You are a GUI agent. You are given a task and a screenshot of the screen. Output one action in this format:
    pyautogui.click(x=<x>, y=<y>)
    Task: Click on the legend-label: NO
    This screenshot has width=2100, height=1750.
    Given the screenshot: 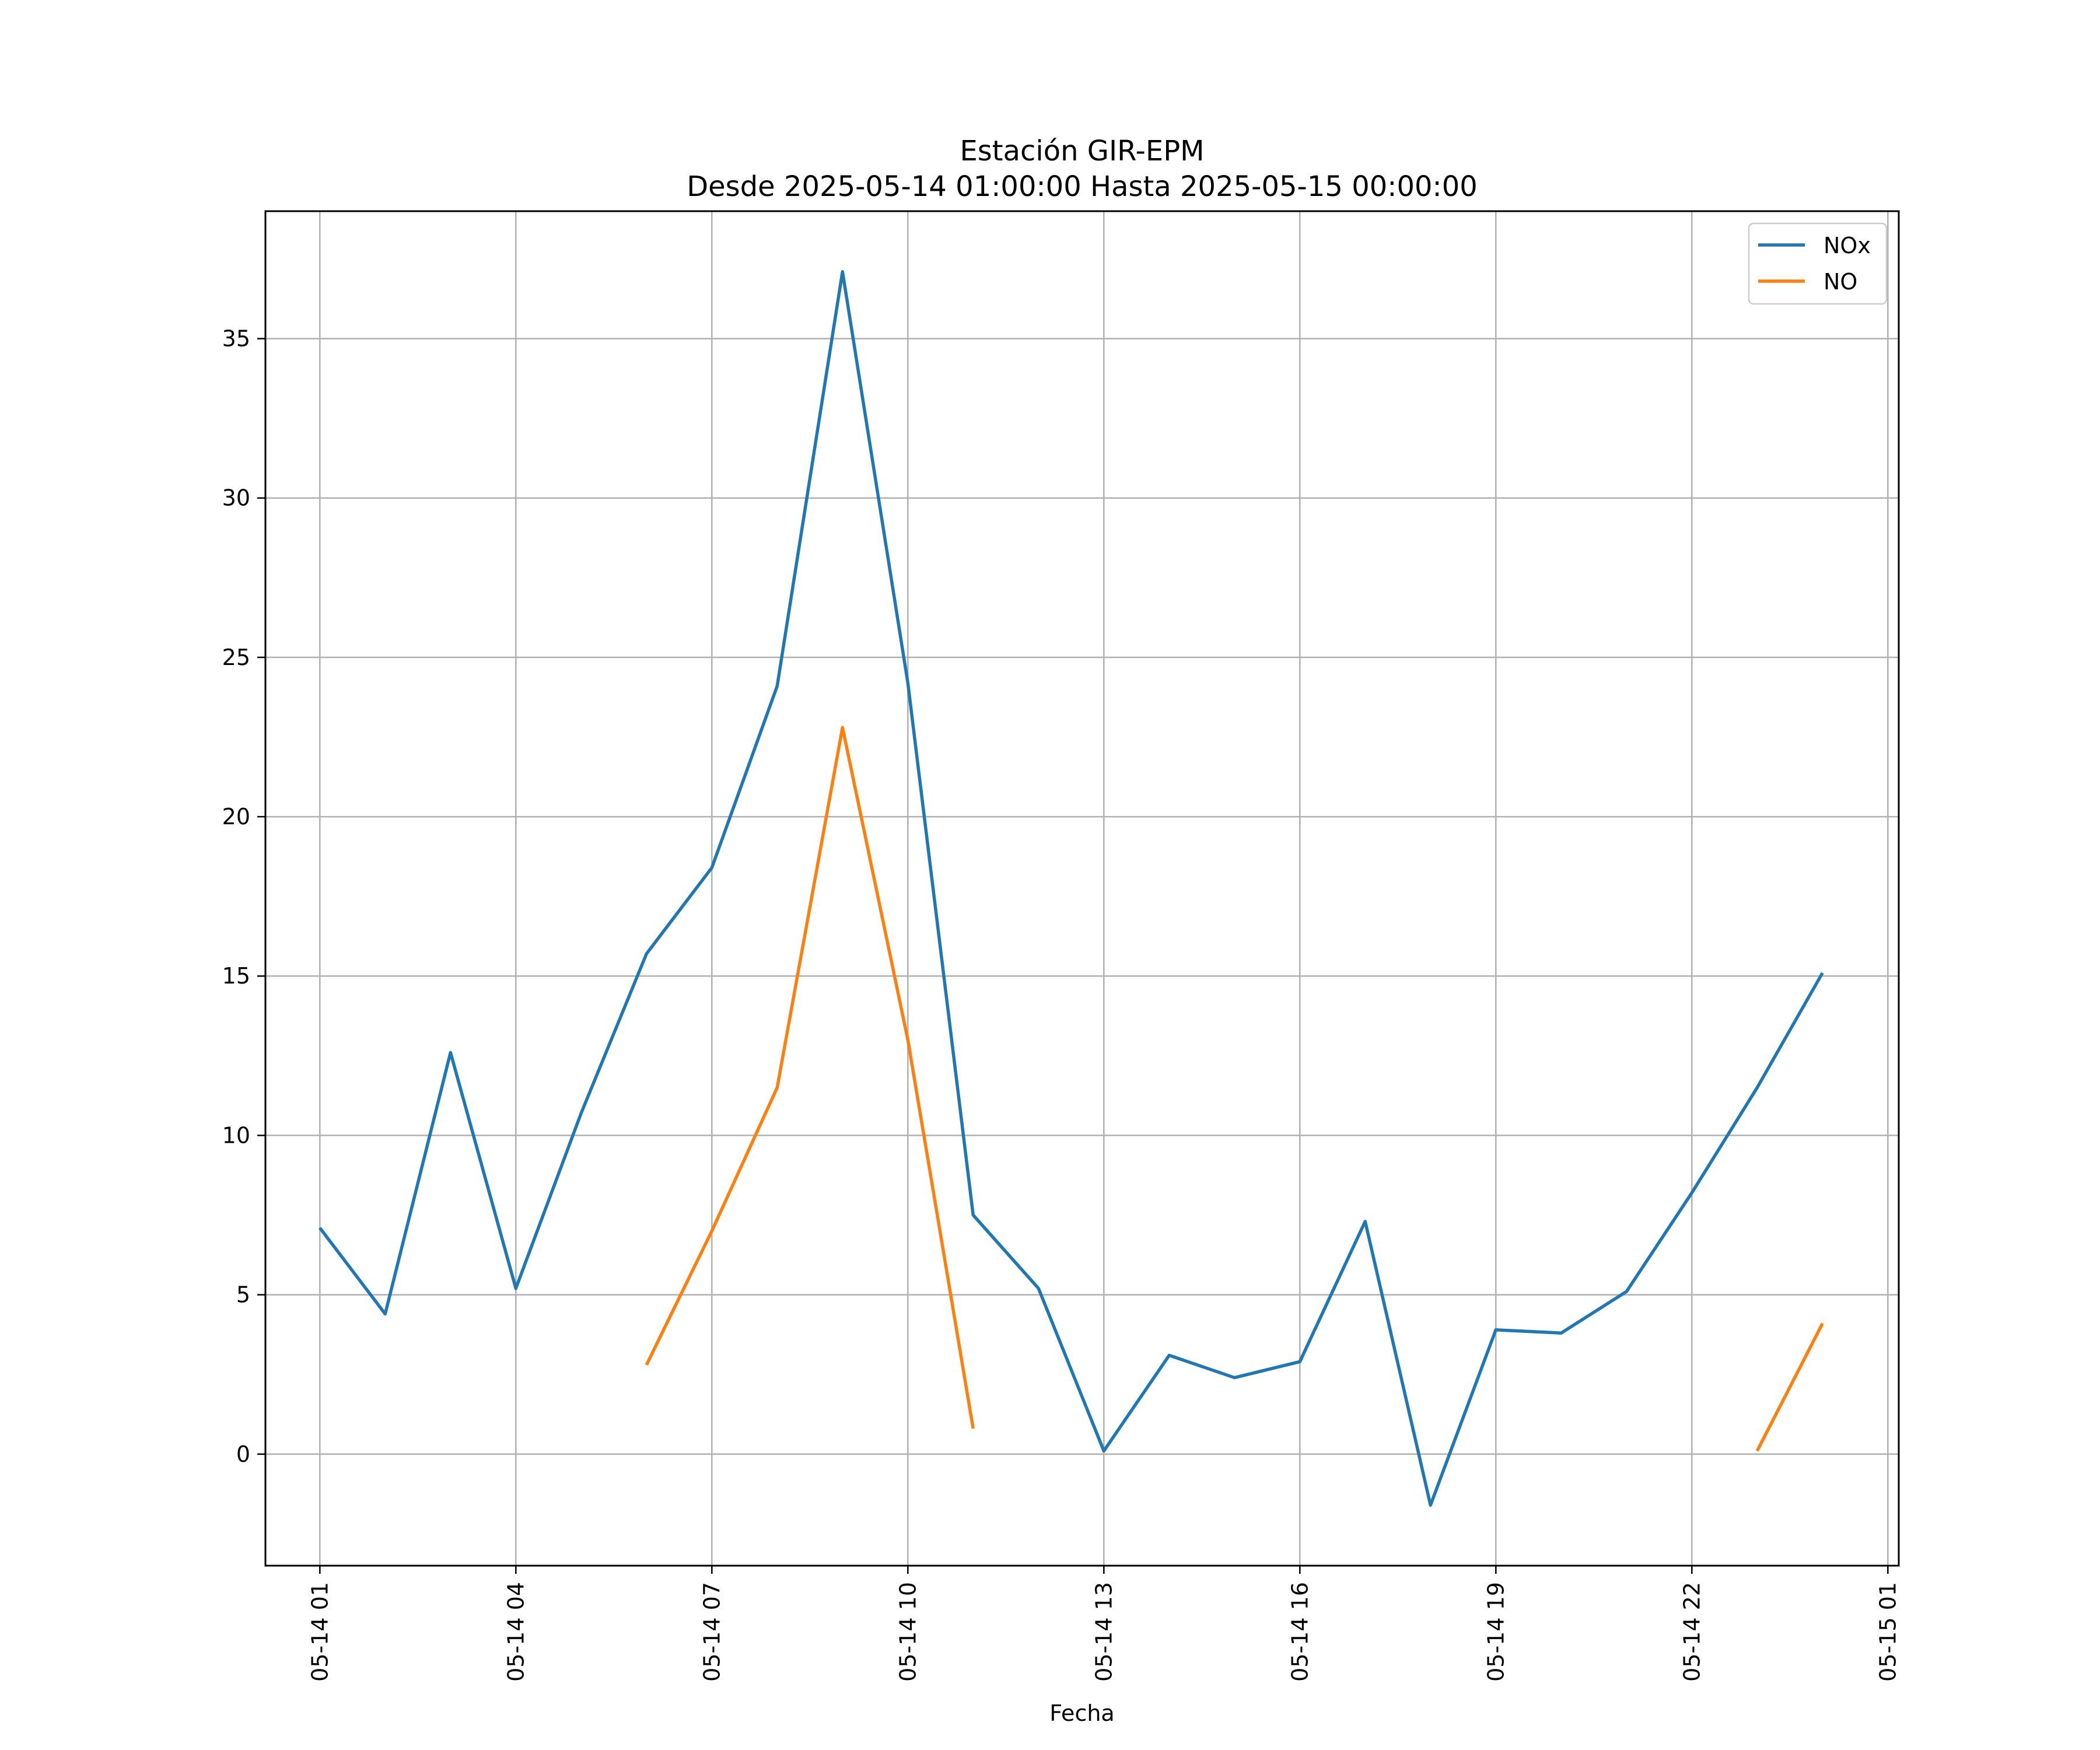 What is the action you would take?
    pyautogui.click(x=1840, y=282)
    